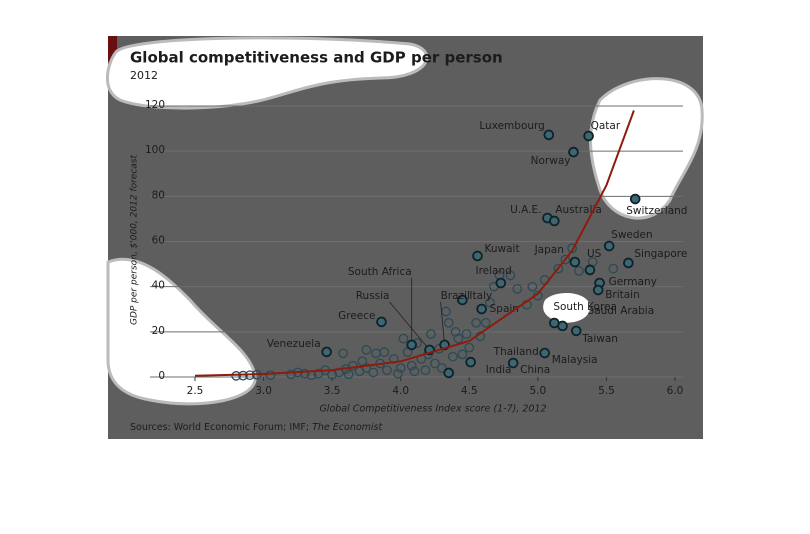 This screenshot has width=810, height=534. Describe the element at coordinates (112, 49) in the screenshot. I see `brand-tab` at that location.